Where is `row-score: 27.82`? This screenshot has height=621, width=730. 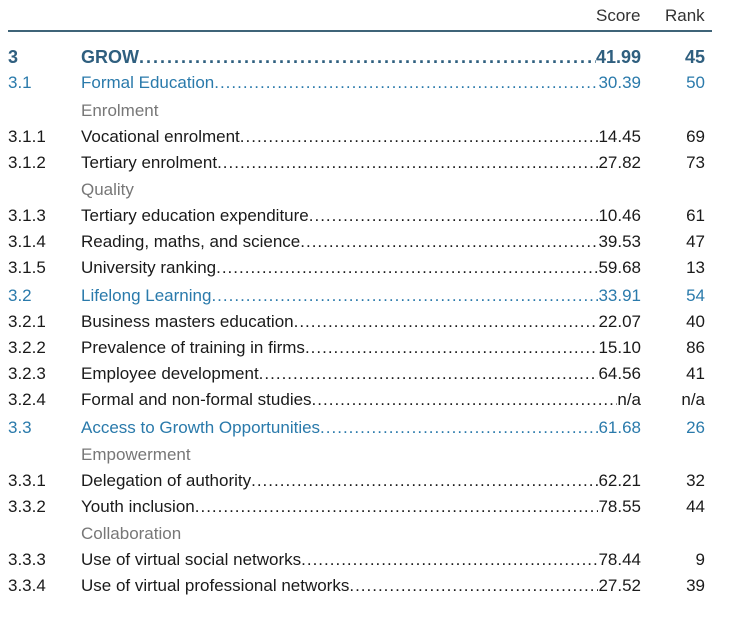 row-score: 27.82 is located at coordinates (619, 162).